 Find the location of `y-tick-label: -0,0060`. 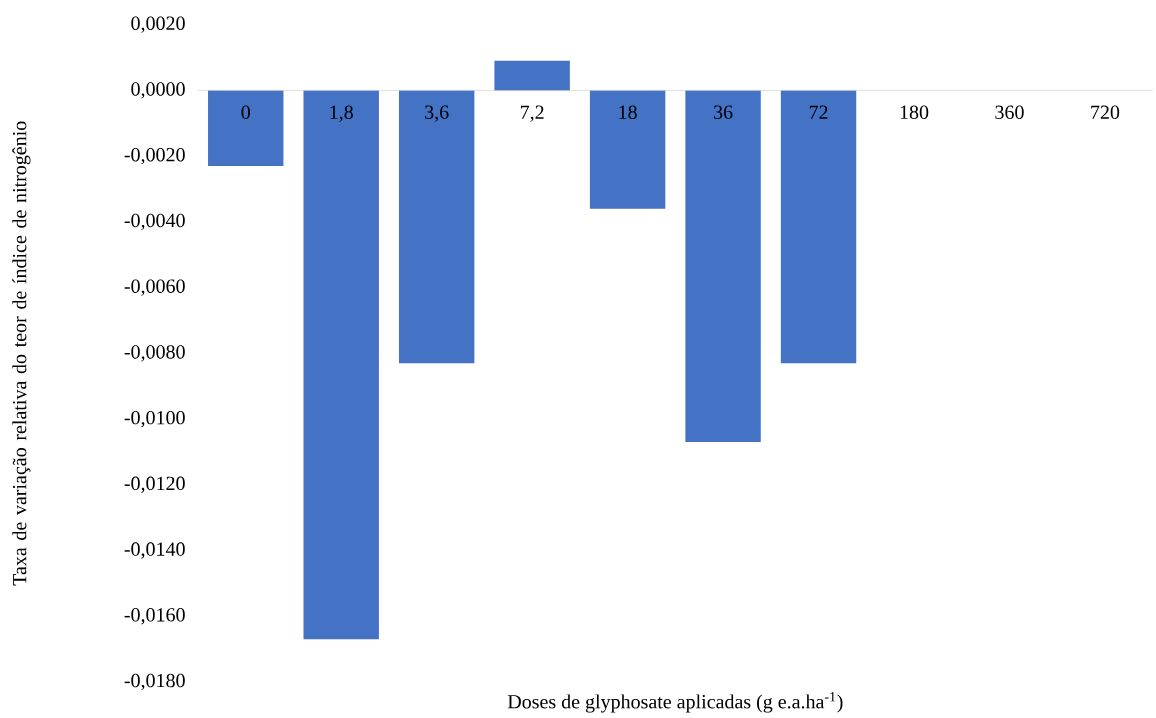

y-tick-label: -0,0060 is located at coordinates (154, 287).